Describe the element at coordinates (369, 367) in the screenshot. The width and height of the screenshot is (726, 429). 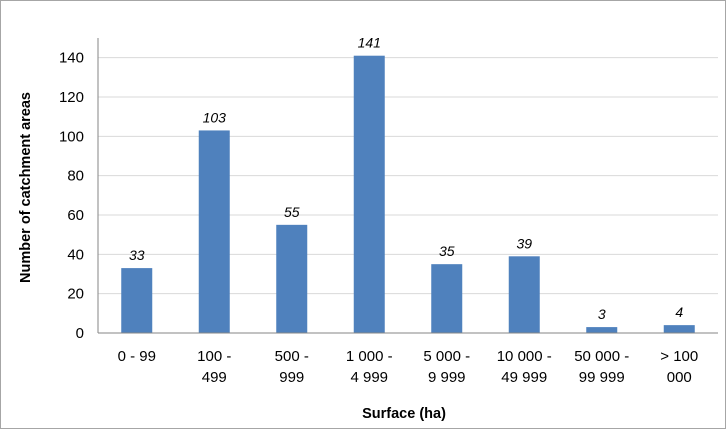
I see `x-tick-label: 1 000 -4 999` at that location.